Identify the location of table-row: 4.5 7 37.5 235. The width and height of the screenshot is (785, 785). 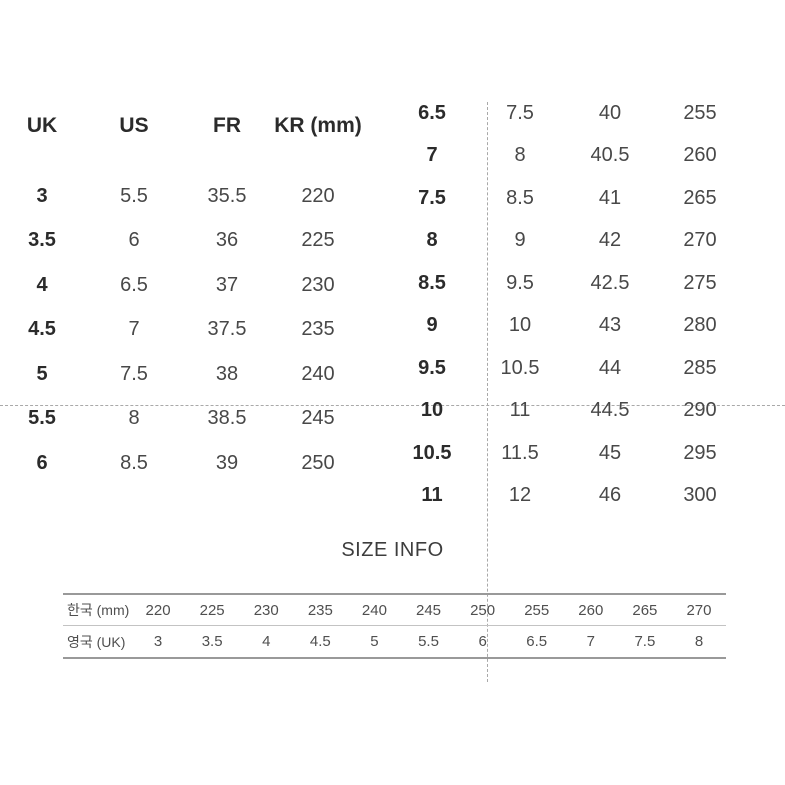
(183, 330).